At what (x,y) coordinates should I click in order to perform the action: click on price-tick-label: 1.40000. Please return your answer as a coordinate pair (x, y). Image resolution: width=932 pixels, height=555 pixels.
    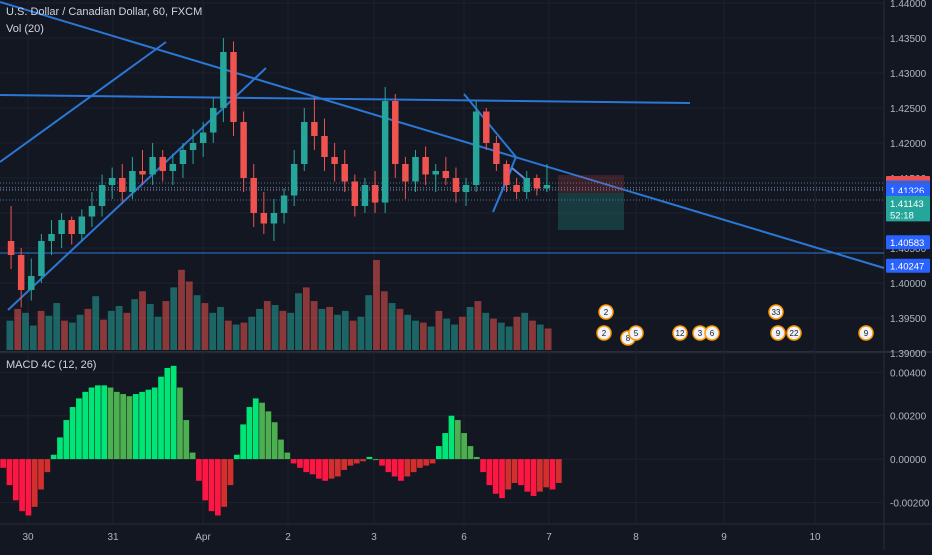
    Looking at the image, I should click on (908, 284).